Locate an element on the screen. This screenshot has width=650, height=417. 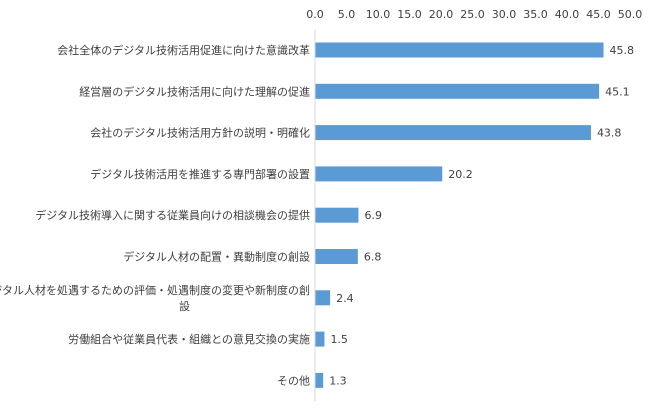
category-label: デジタル技術活用を推進する専門部署の設置 is located at coordinates (200, 174).